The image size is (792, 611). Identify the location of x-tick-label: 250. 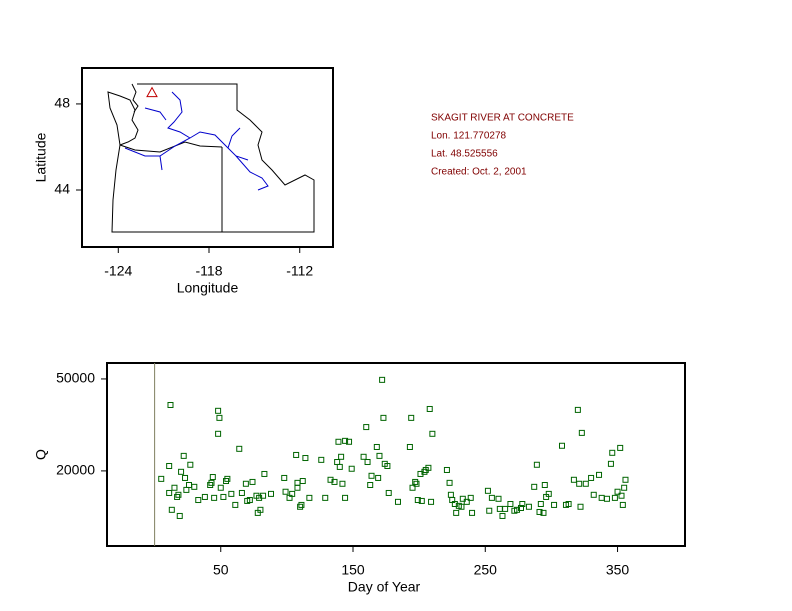
(486, 570).